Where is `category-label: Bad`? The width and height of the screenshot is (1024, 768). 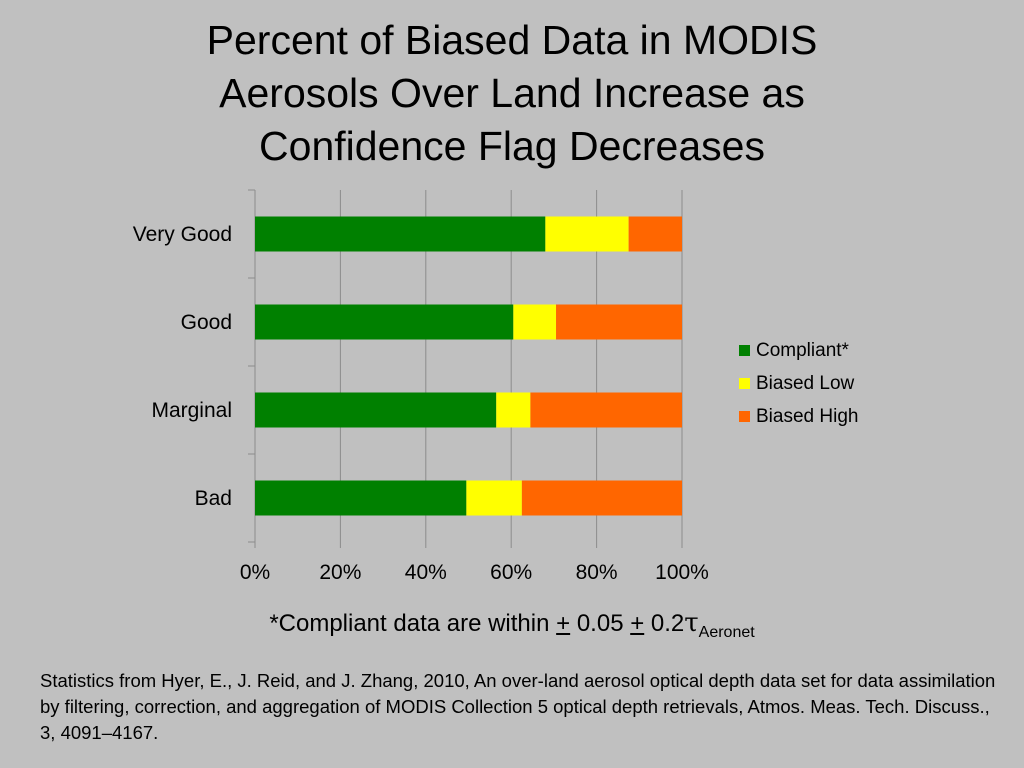 category-label: Bad is located at coordinates (213, 498).